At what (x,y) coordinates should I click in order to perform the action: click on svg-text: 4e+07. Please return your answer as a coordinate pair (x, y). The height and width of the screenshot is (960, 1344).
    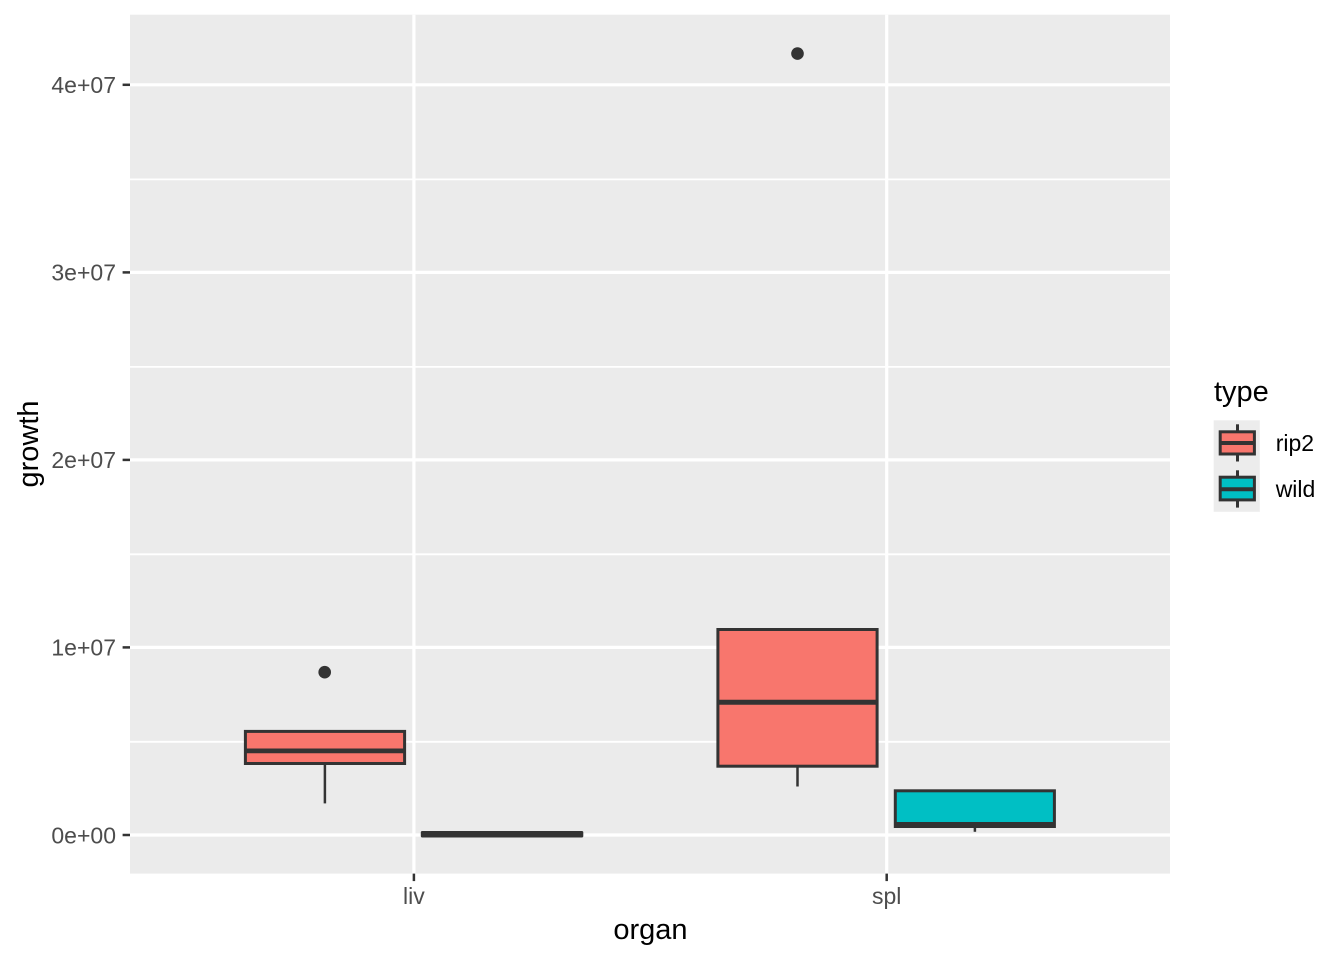
    Looking at the image, I should click on (83, 85).